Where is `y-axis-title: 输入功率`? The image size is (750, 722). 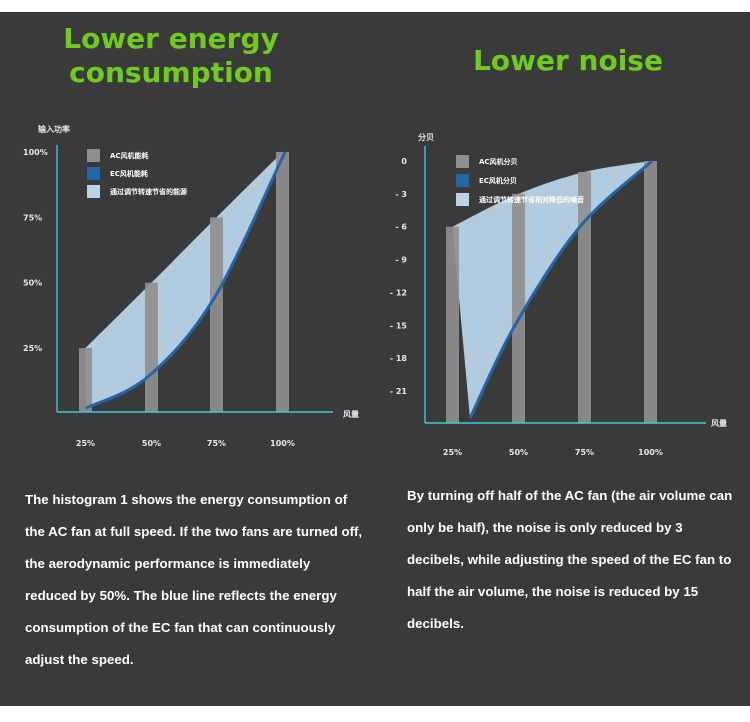 y-axis-title: 输入功率 is located at coordinates (54, 129).